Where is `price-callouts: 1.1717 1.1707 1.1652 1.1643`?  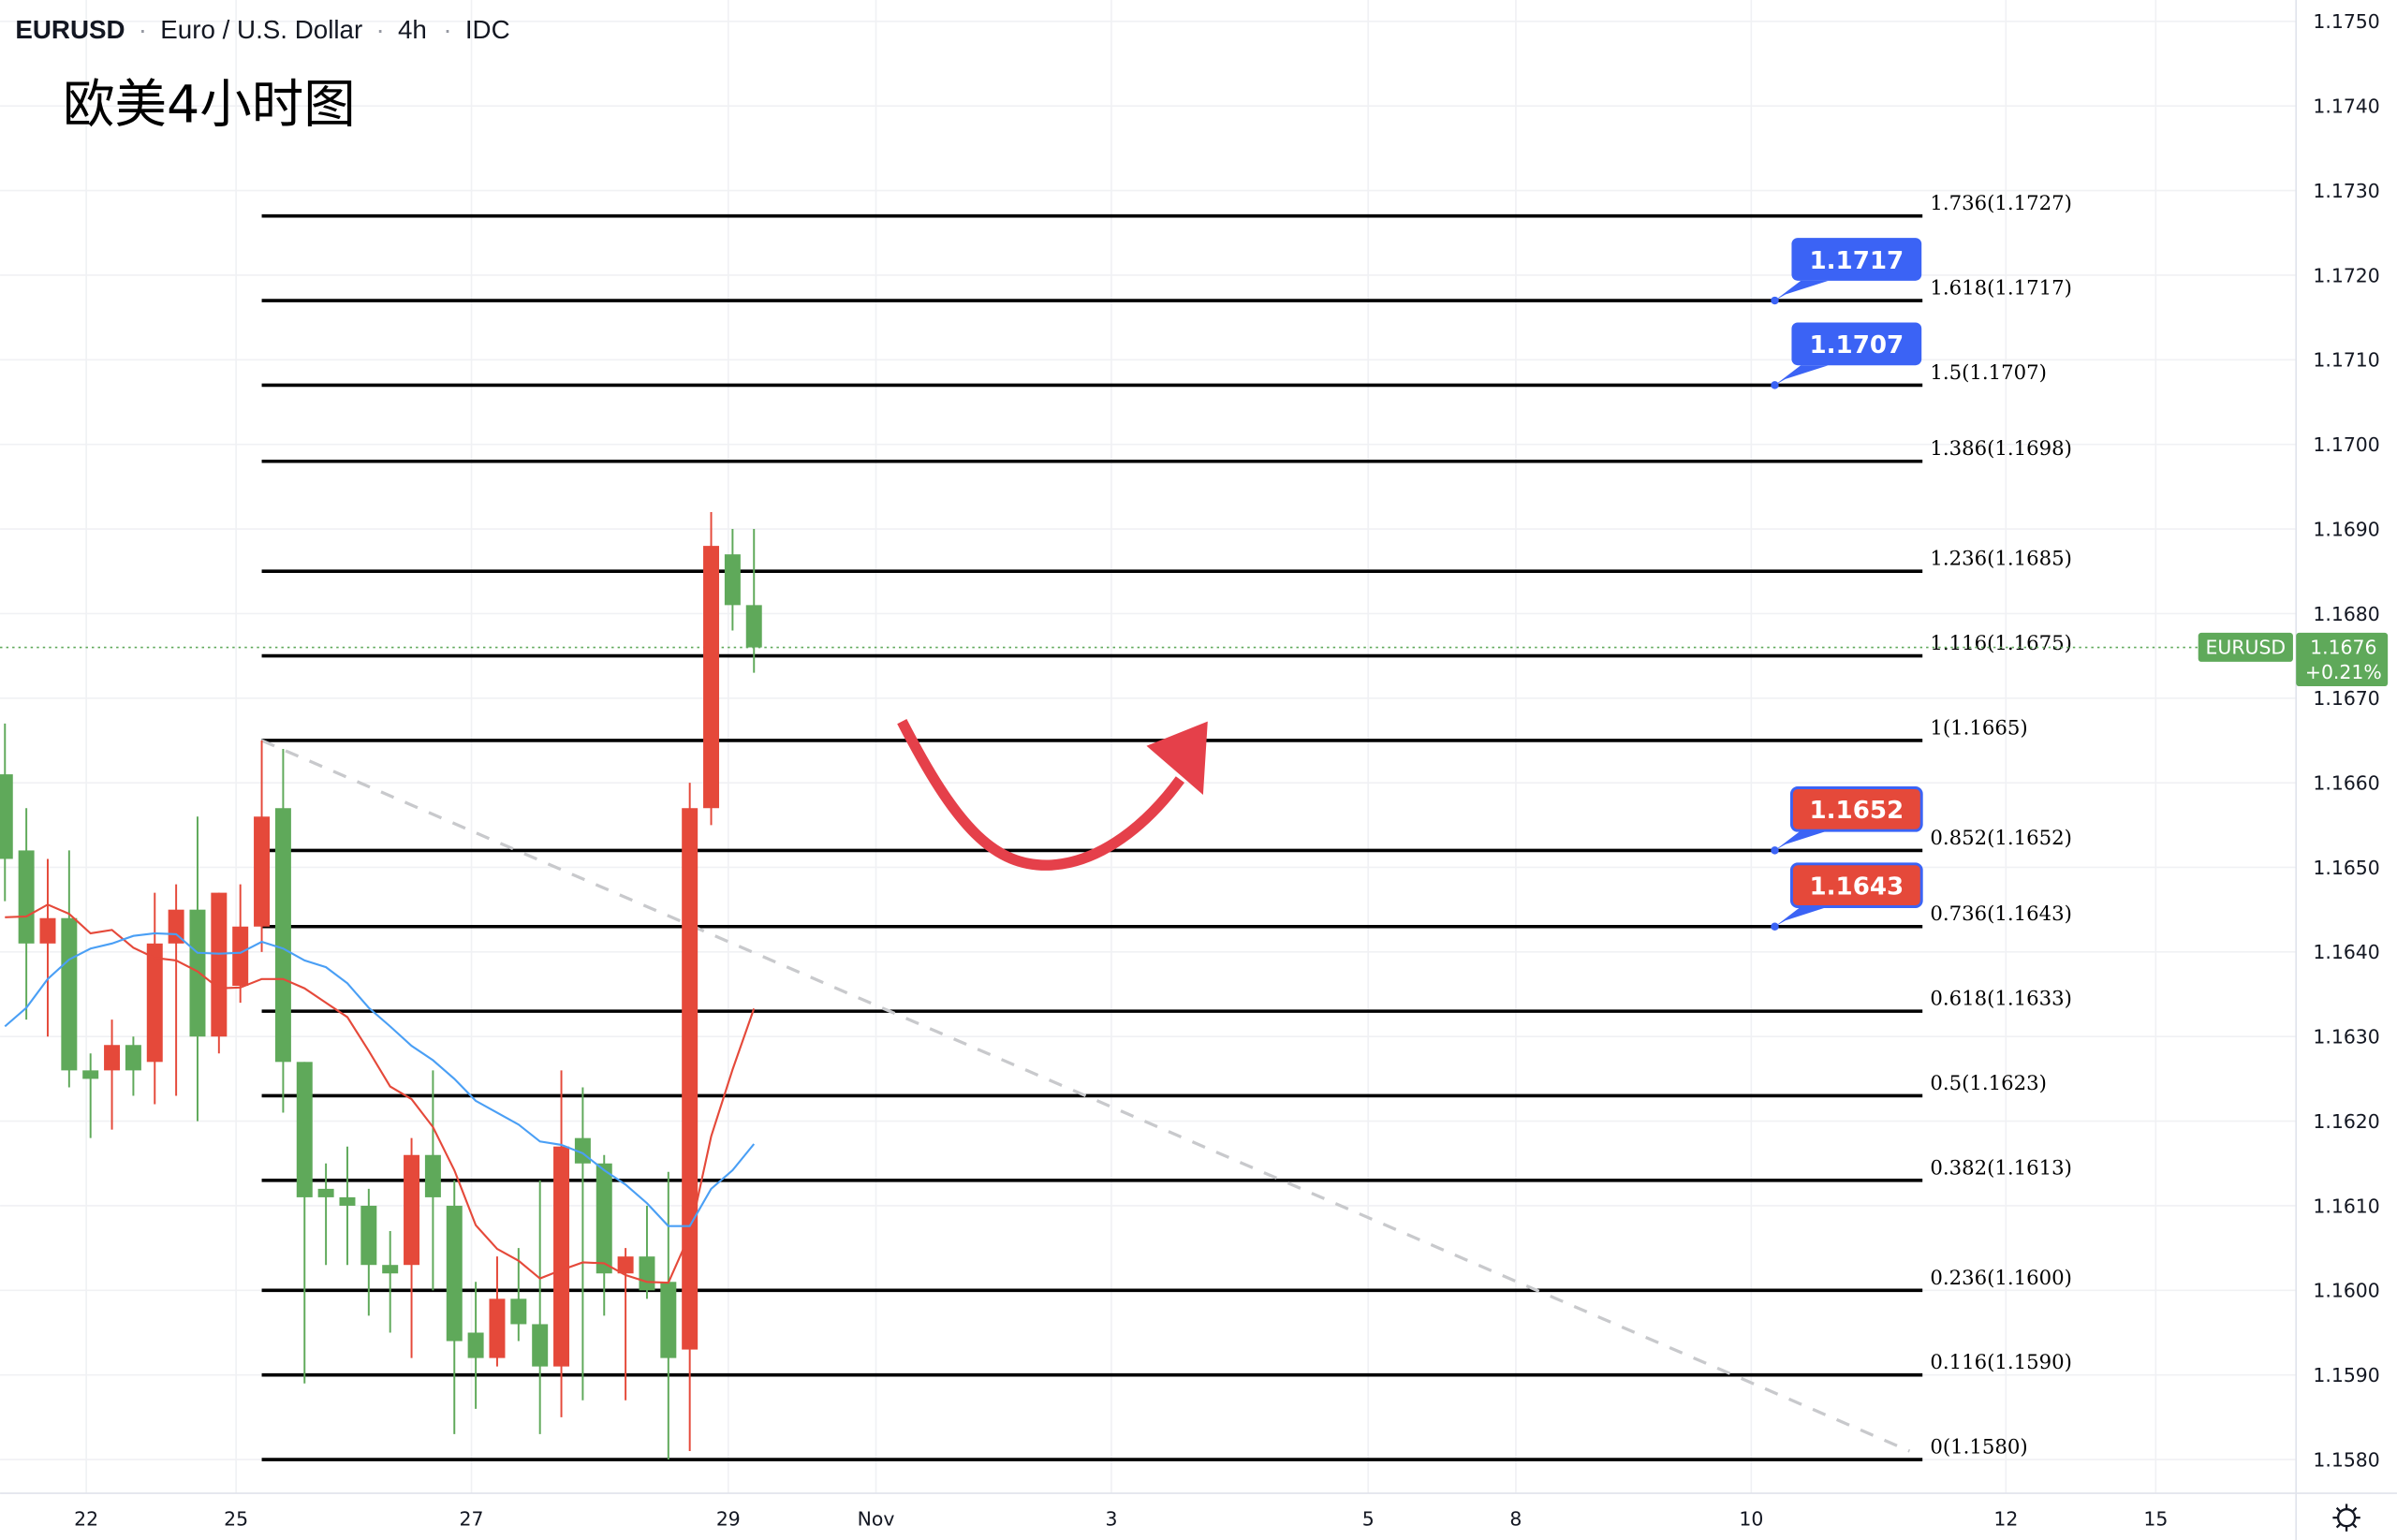
price-callouts: 1.1717 1.1707 1.1652 1.1643 is located at coordinates (1847, 584).